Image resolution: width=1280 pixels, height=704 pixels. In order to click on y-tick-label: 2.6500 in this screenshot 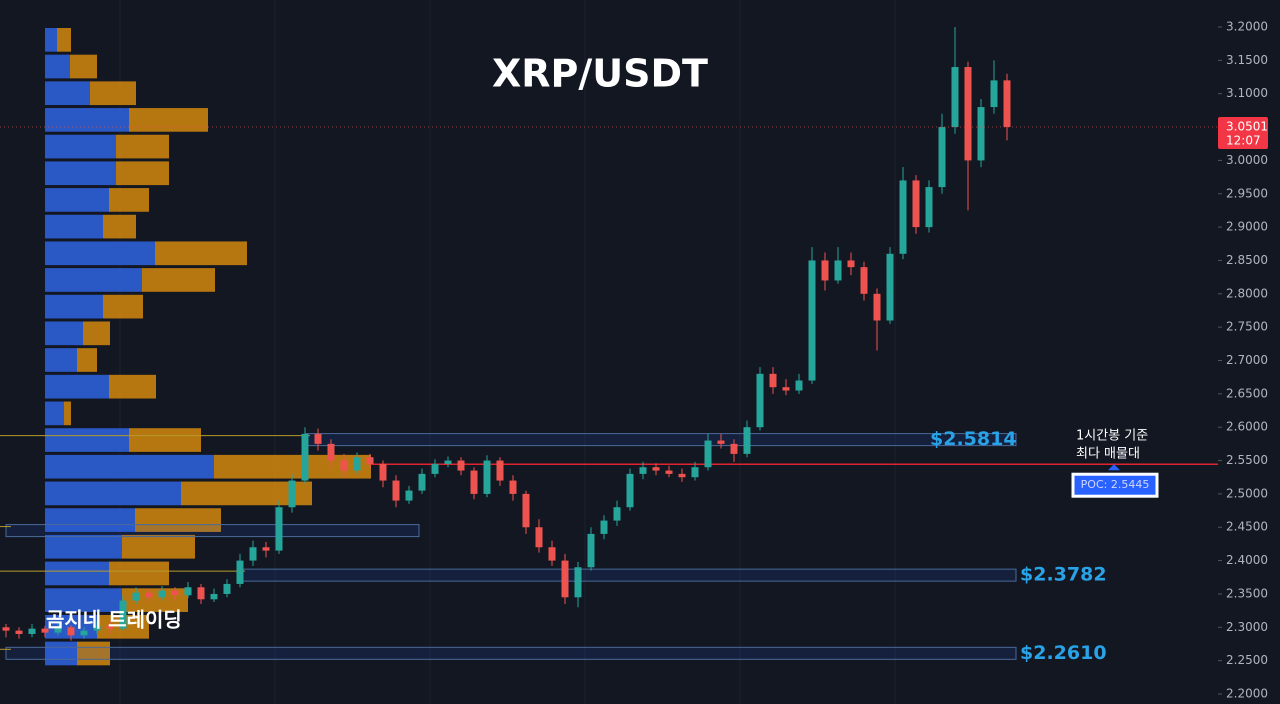, I will do `click(1247, 393)`.